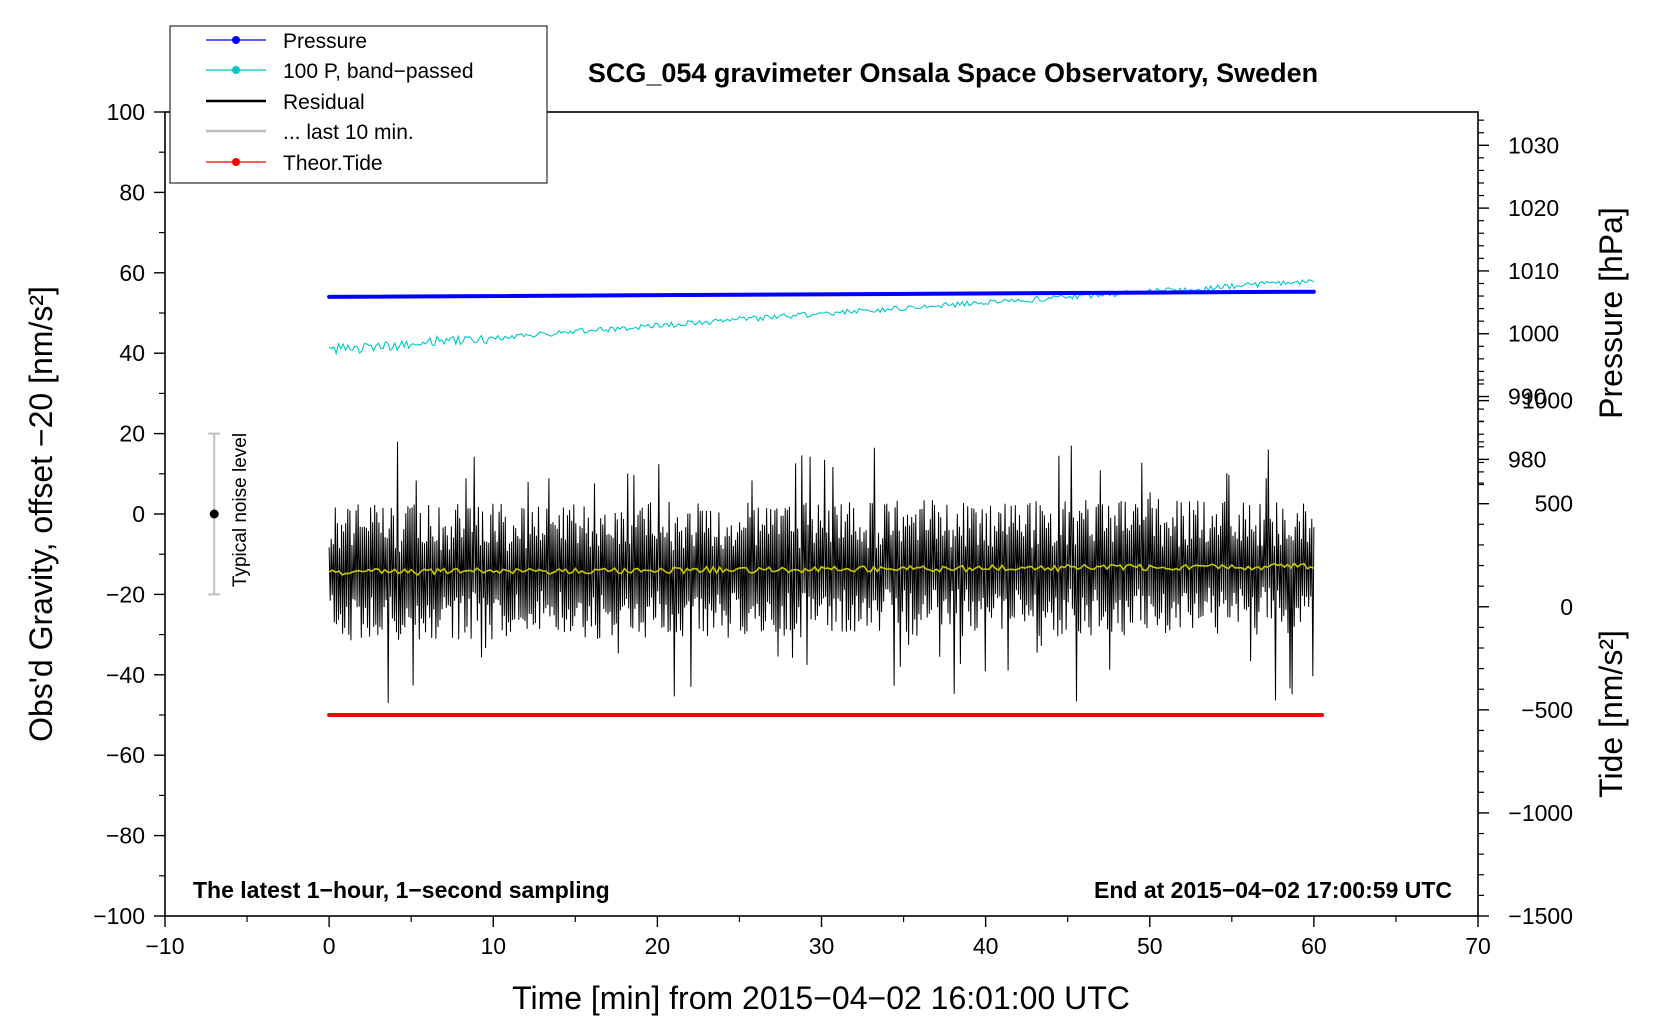 The height and width of the screenshot is (1020, 1660). Describe the element at coordinates (1554, 504) in the screenshot. I see `tide-tick-label: 500` at that location.